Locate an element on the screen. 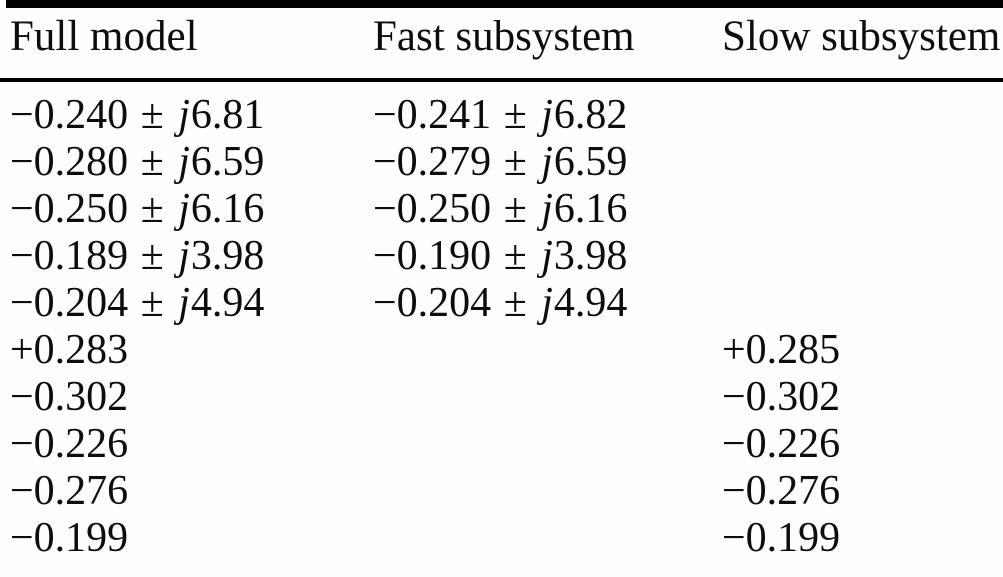  table-row: −0.280 ± j6.59 −0.279 ± j6.59 is located at coordinates (501, 162).